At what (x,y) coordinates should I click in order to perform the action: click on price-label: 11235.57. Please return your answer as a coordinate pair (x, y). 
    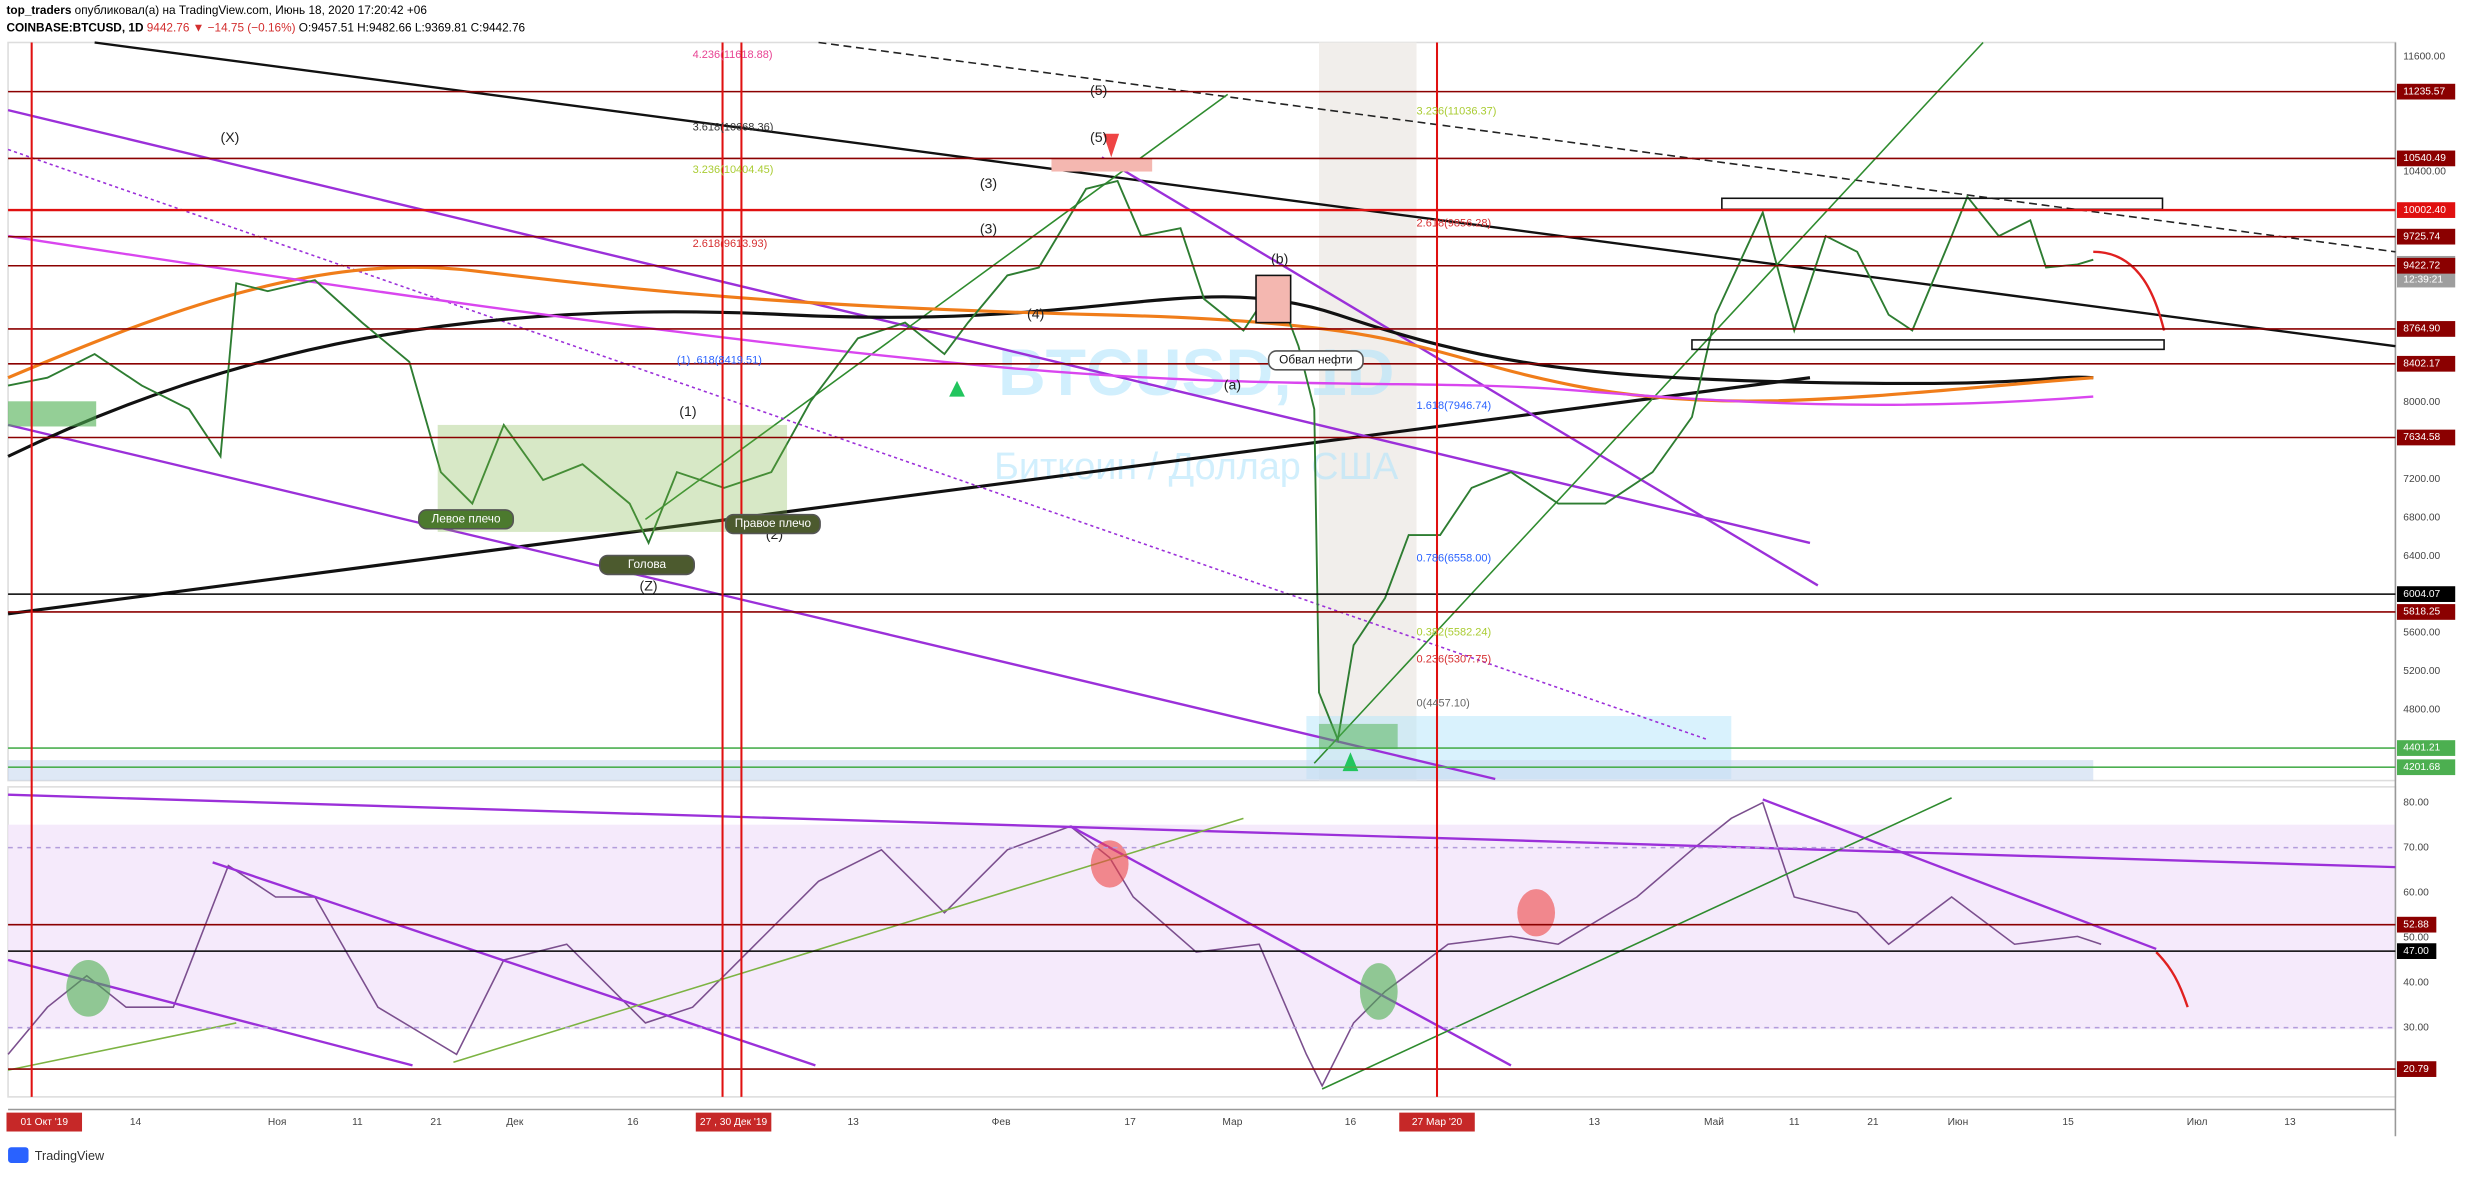
    Looking at the image, I should click on (2424, 91).